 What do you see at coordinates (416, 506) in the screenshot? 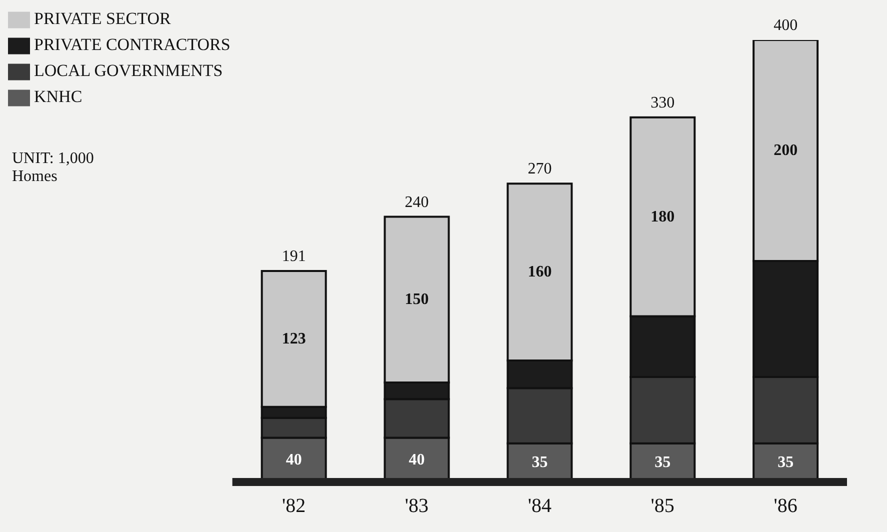
I see `x-tick-label: '83` at bounding box center [416, 506].